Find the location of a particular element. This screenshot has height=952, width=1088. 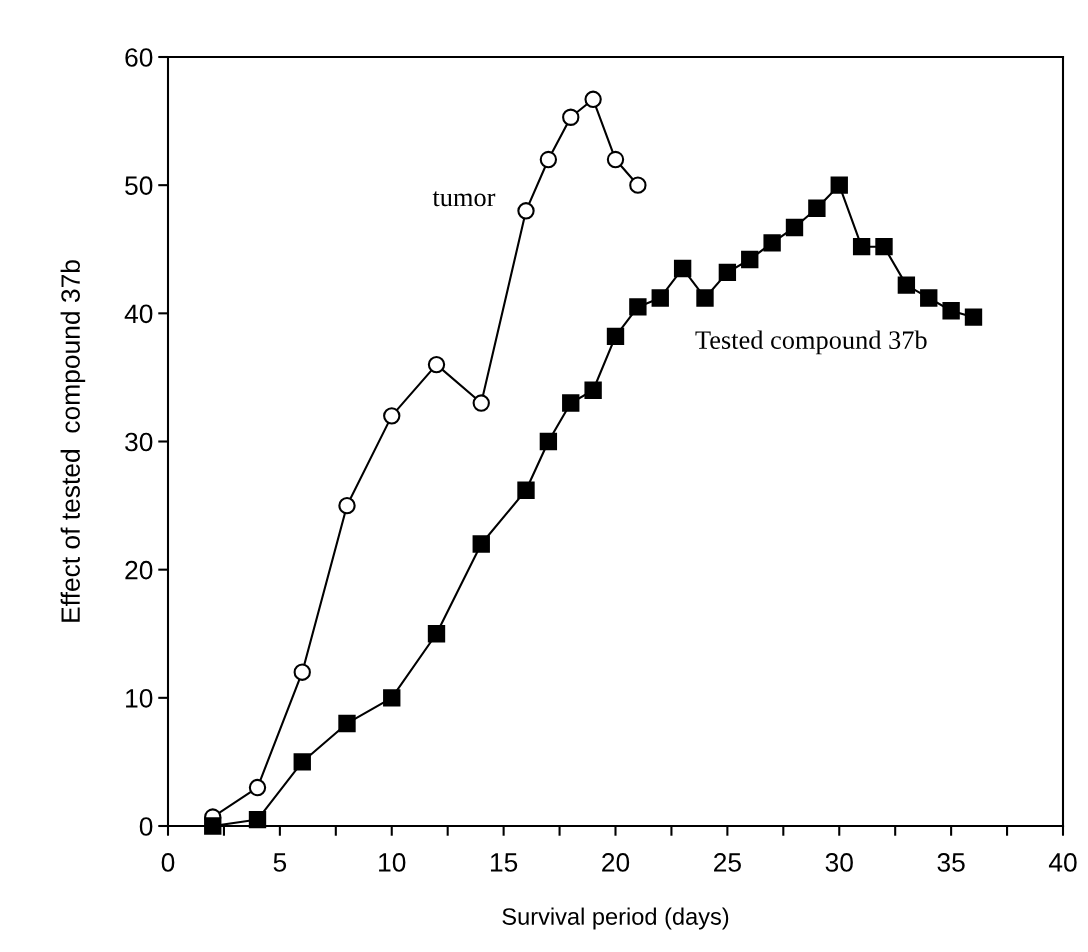

x-tick-label: 15 is located at coordinates (504, 862).